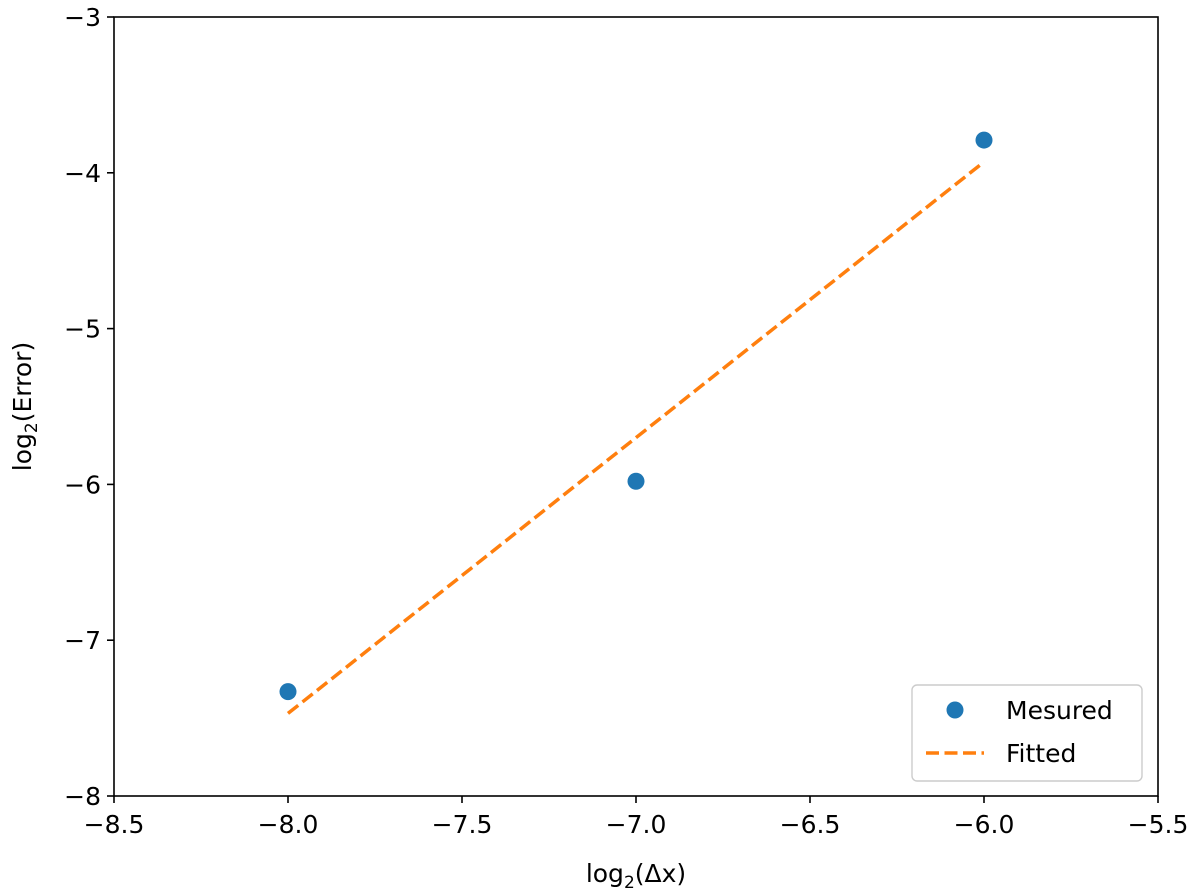 The height and width of the screenshot is (895, 1200). I want to click on x-tick-label: −5.5, so click(1158, 824).